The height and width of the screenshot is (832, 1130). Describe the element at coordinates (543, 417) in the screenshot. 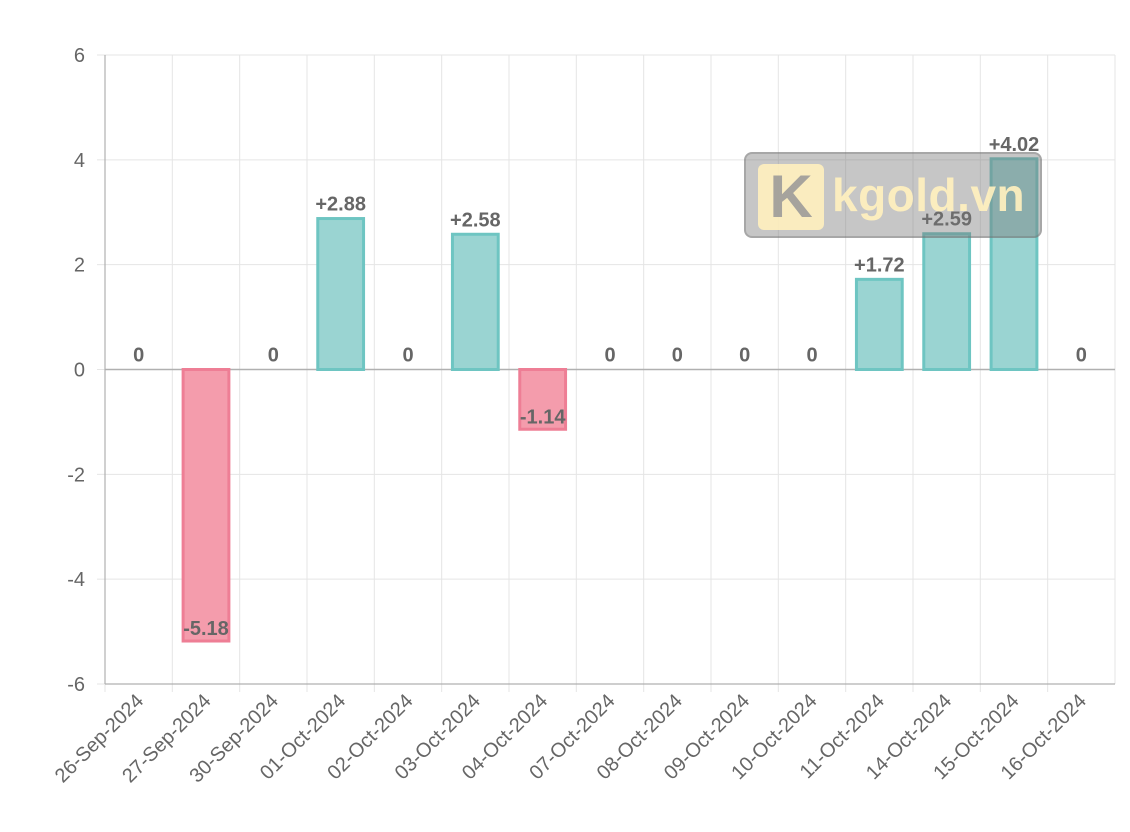

I see `data-label: -1.14` at that location.